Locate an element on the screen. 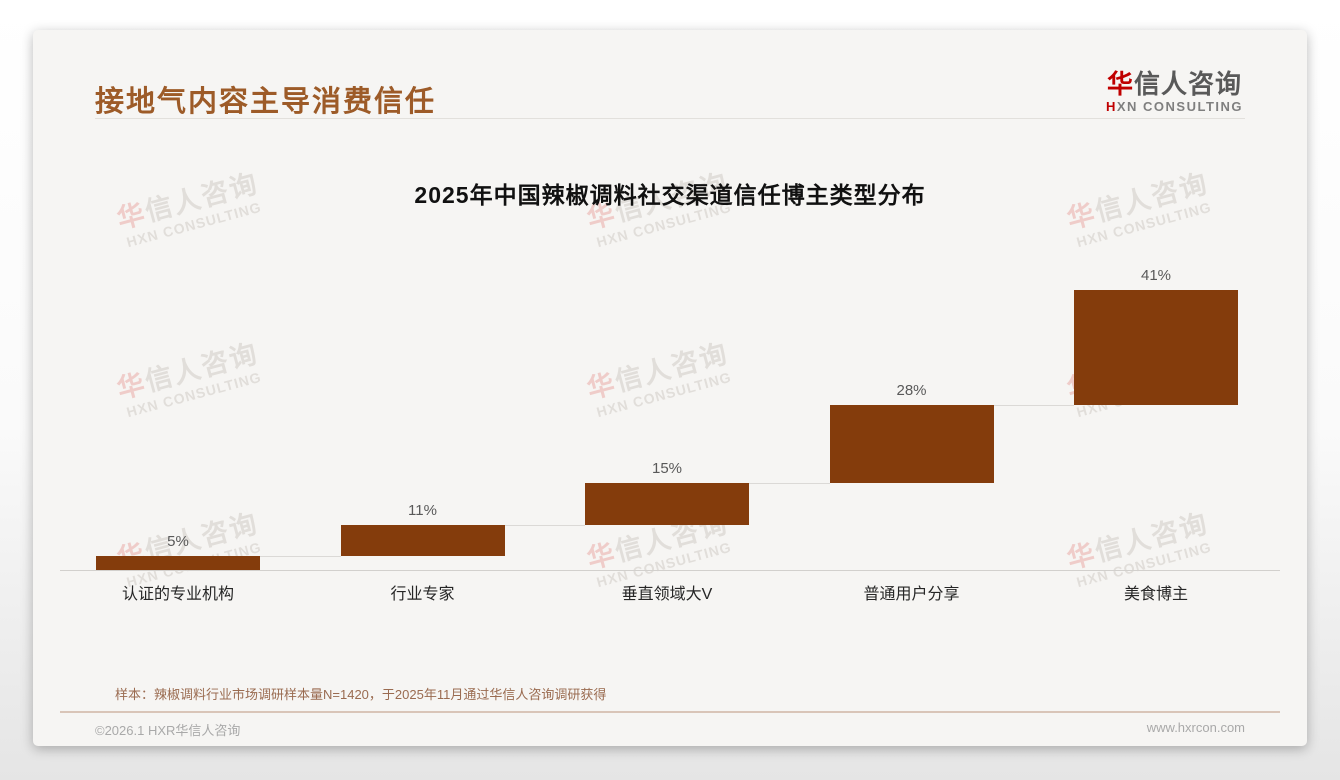 This screenshot has width=1340, height=780. logo-en-text: HXN CONSULTING is located at coordinates (1174, 106).